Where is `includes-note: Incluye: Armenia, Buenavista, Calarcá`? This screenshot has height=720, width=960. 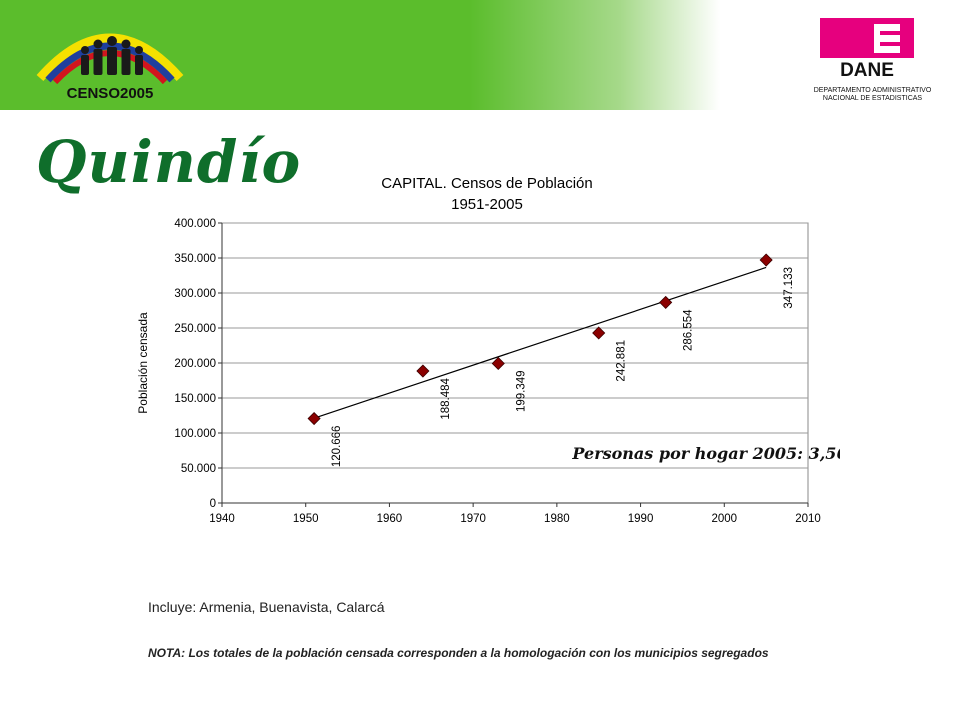
includes-note: Incluye: Armenia, Buenavista, Calarcá is located at coordinates (266, 607).